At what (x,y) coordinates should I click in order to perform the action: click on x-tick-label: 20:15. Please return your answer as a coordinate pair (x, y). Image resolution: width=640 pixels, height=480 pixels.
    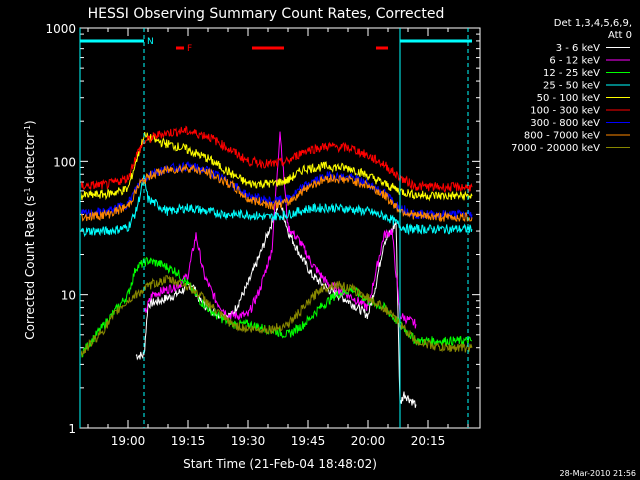
    Looking at the image, I should click on (428, 441).